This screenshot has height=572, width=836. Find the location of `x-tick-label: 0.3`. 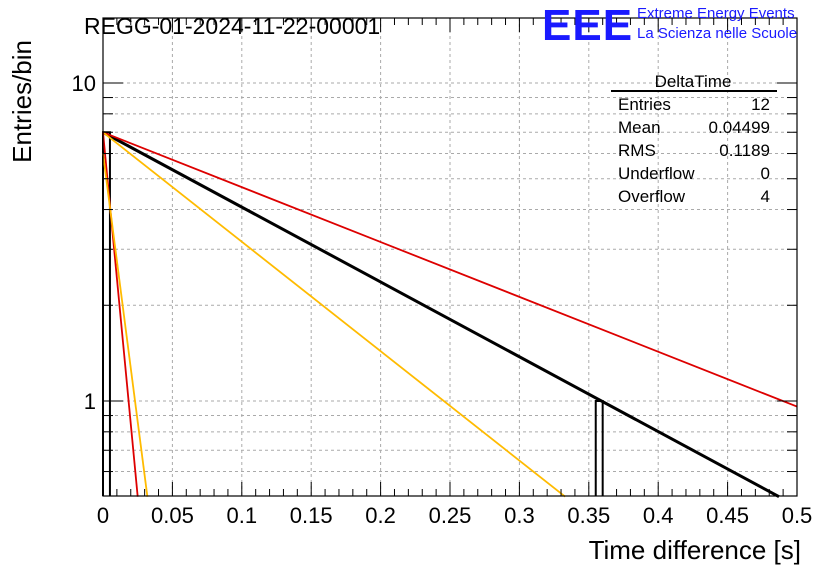

x-tick-label: 0.3 is located at coordinates (519, 515).